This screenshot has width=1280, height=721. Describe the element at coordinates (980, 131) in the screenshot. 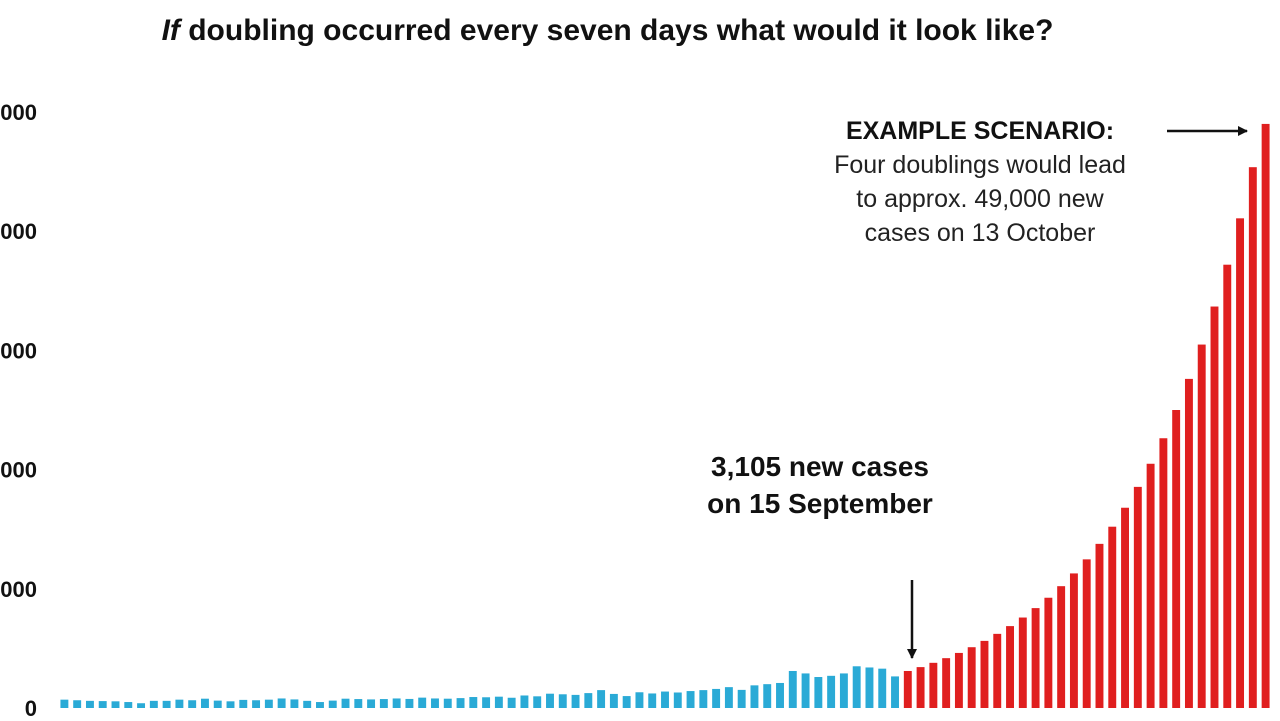

I see `annotation-scenario-heading: EXAMPLE SCENARIO:` at that location.